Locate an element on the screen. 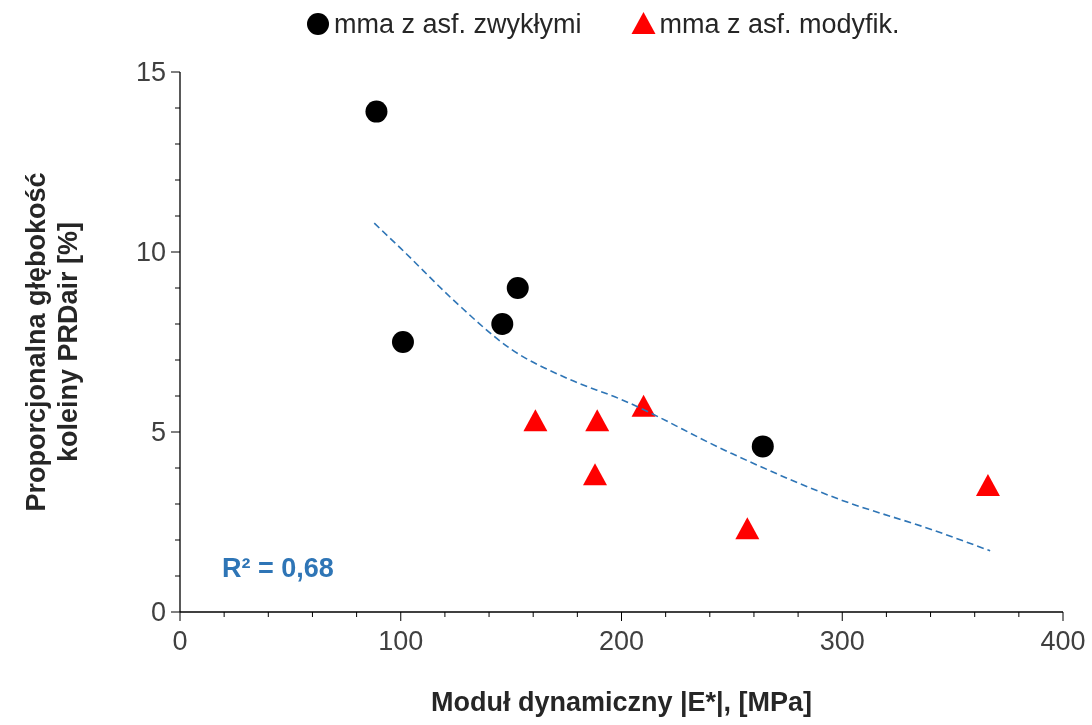 The width and height of the screenshot is (1092, 725). x-tick-label: 0 is located at coordinates (180, 641).